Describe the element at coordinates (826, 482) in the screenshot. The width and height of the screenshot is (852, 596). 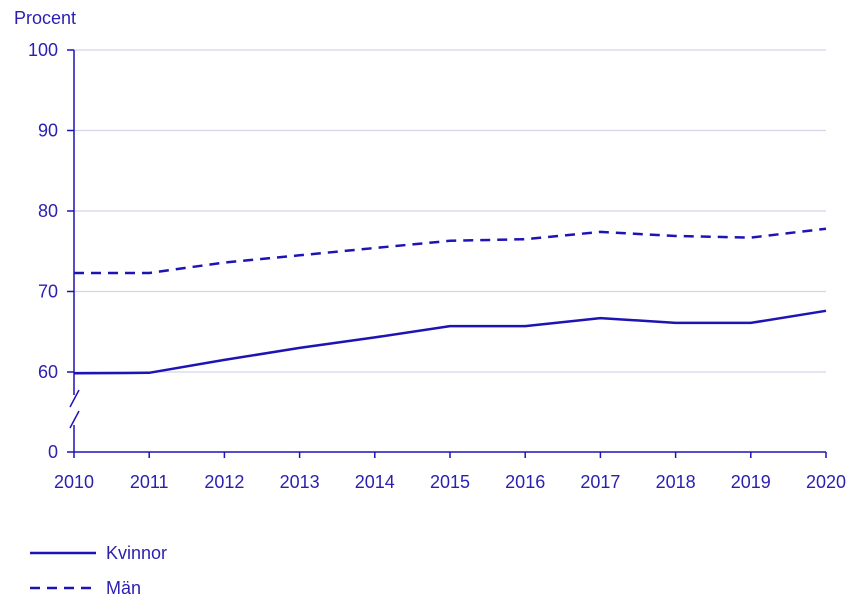
I see `x-tick-label: 2020` at that location.